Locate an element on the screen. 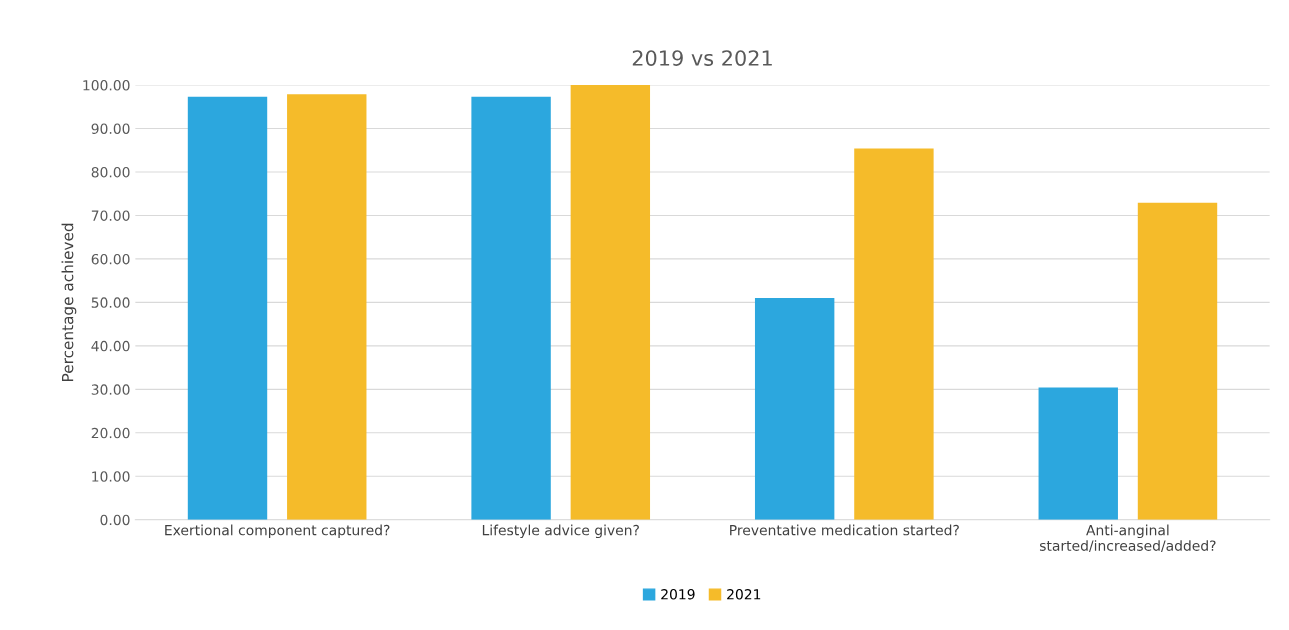 The height and width of the screenshot is (630, 1289). x-tick-label: Preventative medication started? is located at coordinates (844, 530).